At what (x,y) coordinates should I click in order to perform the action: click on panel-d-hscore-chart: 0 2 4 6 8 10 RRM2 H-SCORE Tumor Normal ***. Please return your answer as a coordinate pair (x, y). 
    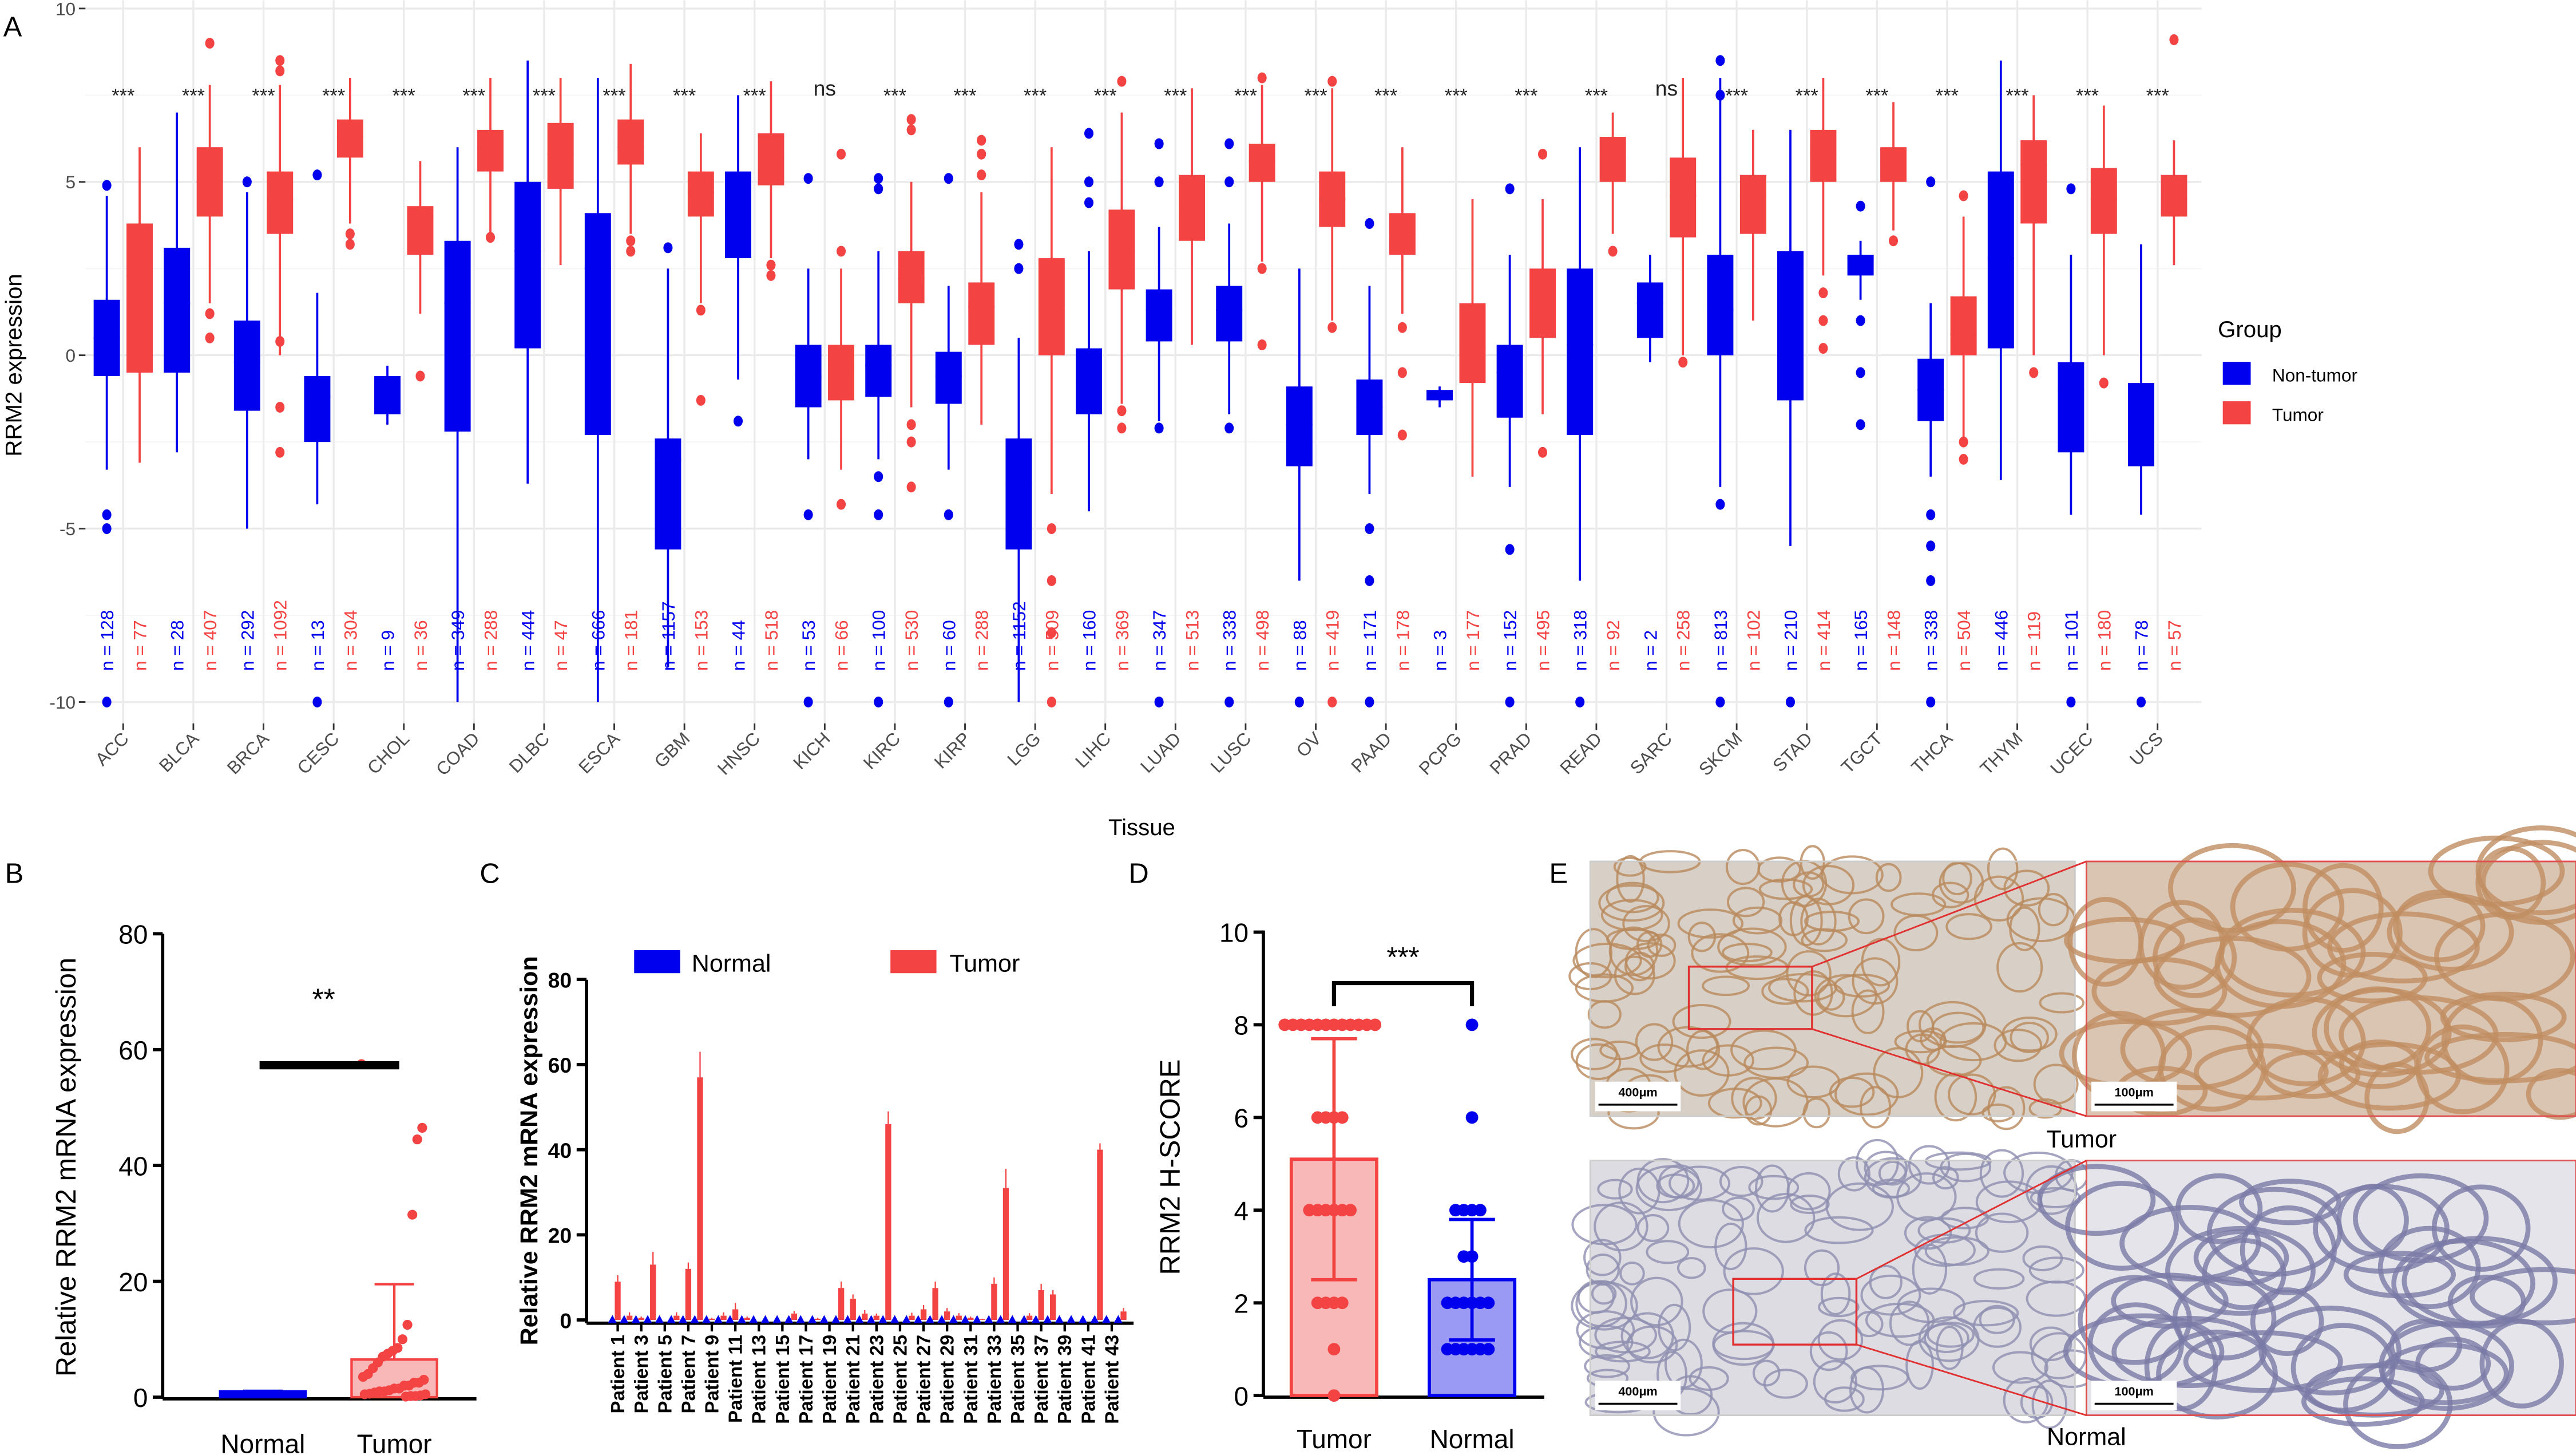
    Looking at the image, I should click on (1349, 1186).